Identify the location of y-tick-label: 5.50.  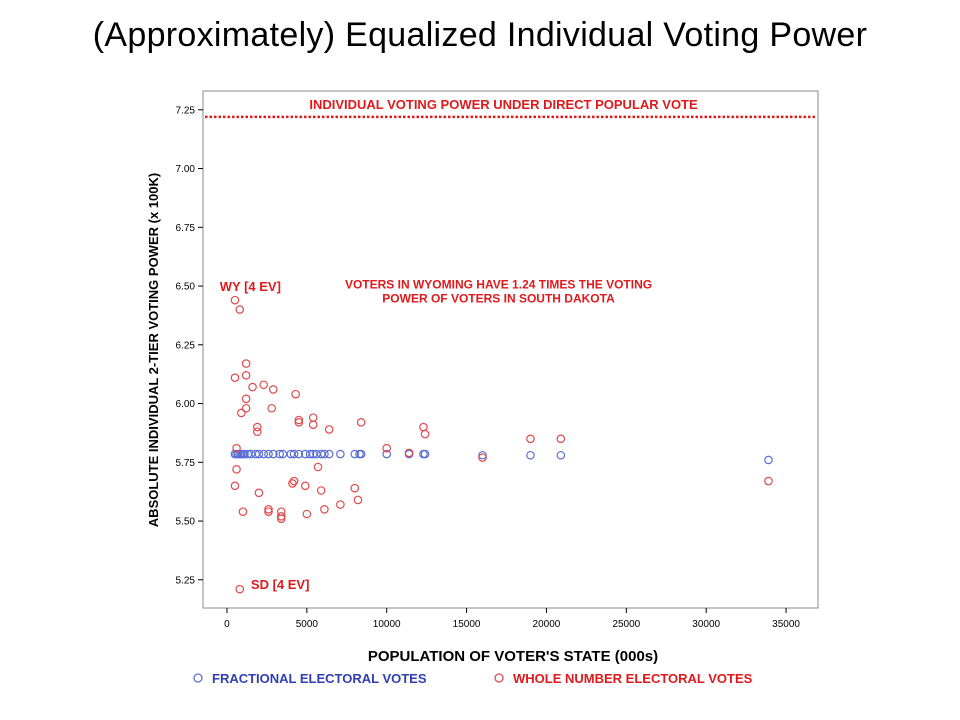
(186, 522).